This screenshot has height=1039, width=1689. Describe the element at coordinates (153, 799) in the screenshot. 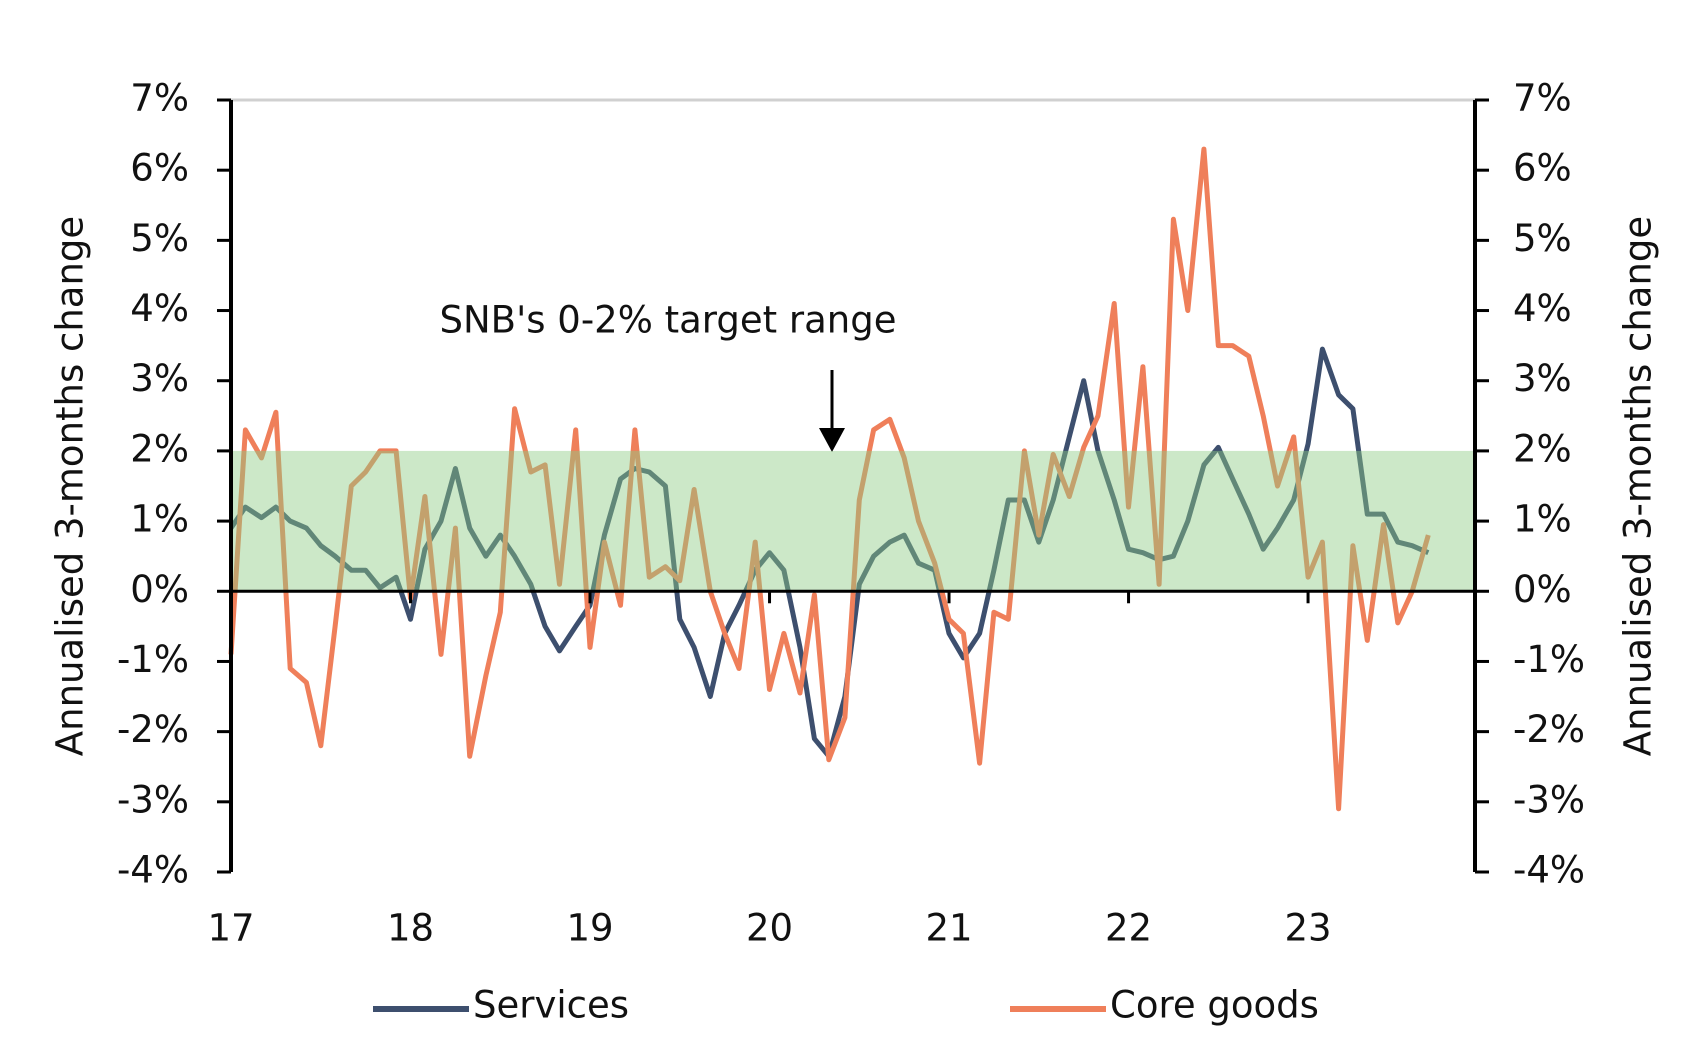

I see `y-tick-label: -3%` at that location.